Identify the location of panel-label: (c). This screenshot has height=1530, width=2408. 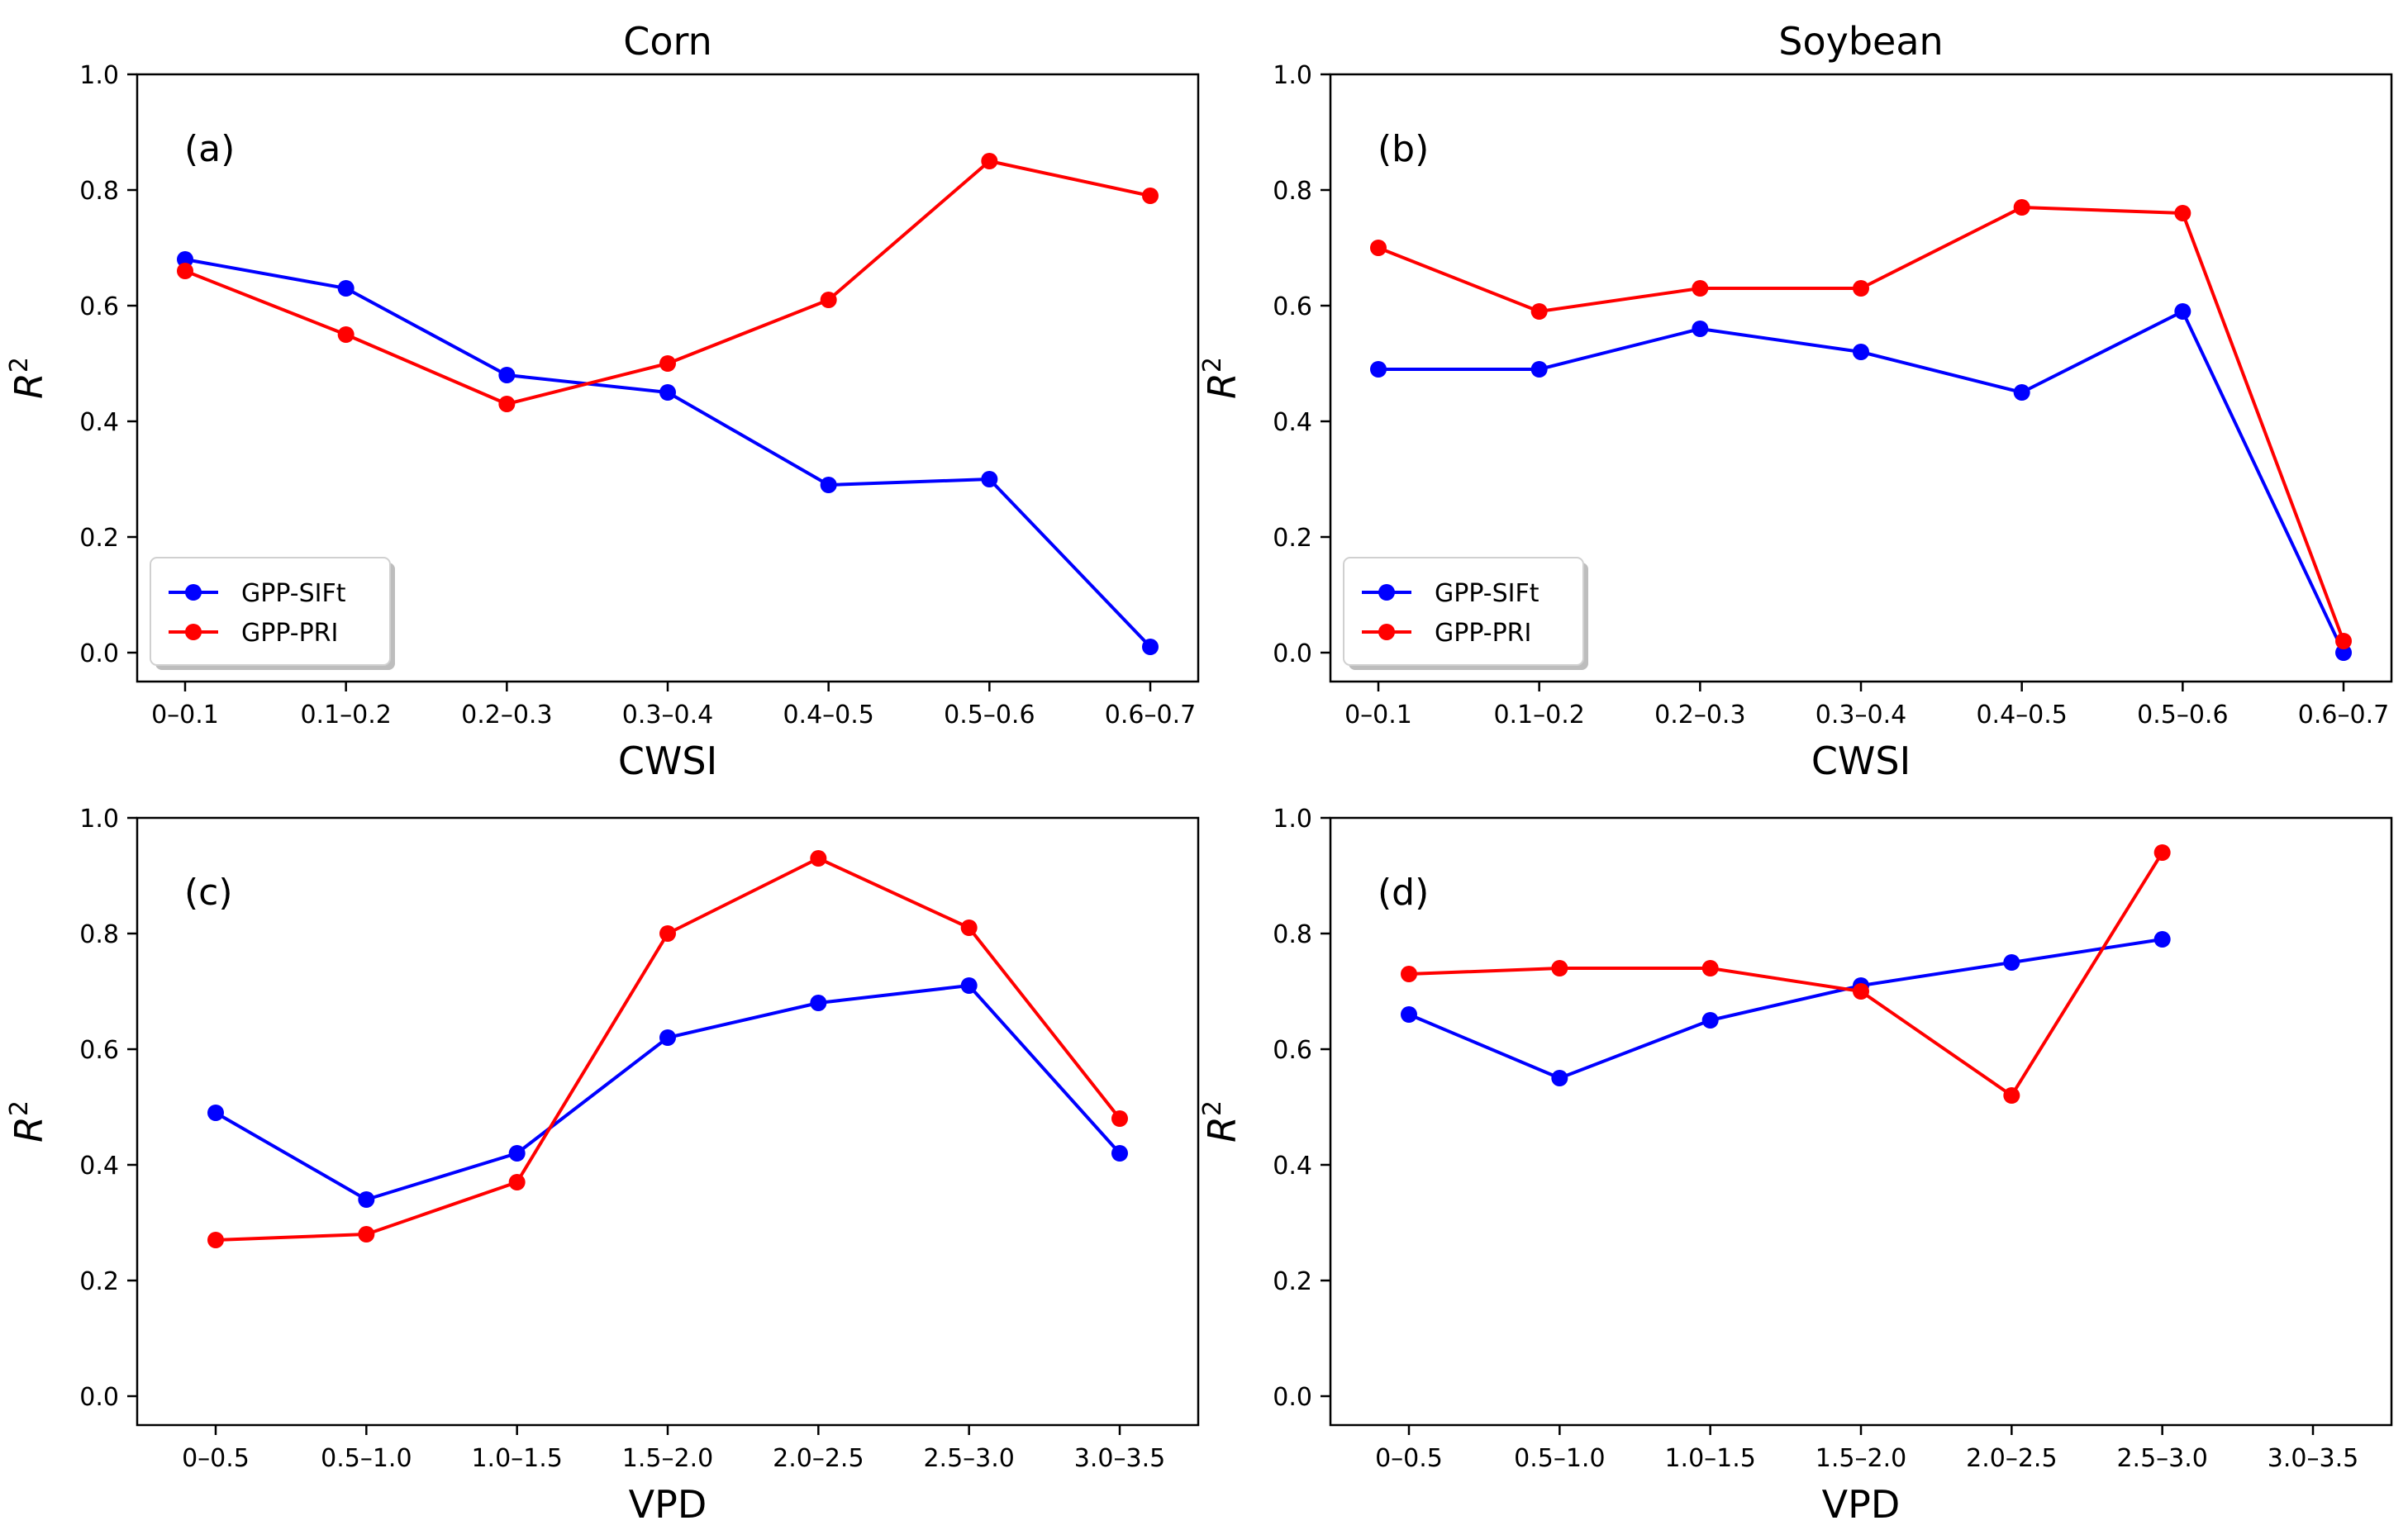
(208, 893).